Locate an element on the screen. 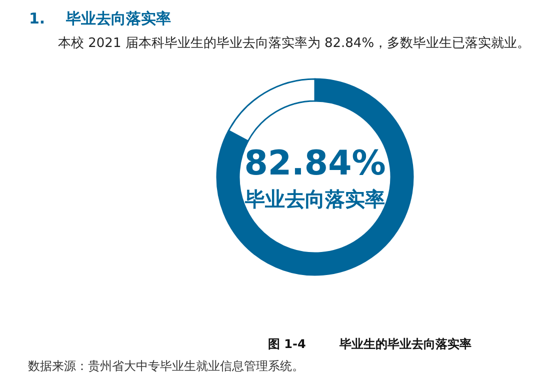 The height and width of the screenshot is (387, 557). slice-label: 毕业去向落实率 is located at coordinates (314, 199).